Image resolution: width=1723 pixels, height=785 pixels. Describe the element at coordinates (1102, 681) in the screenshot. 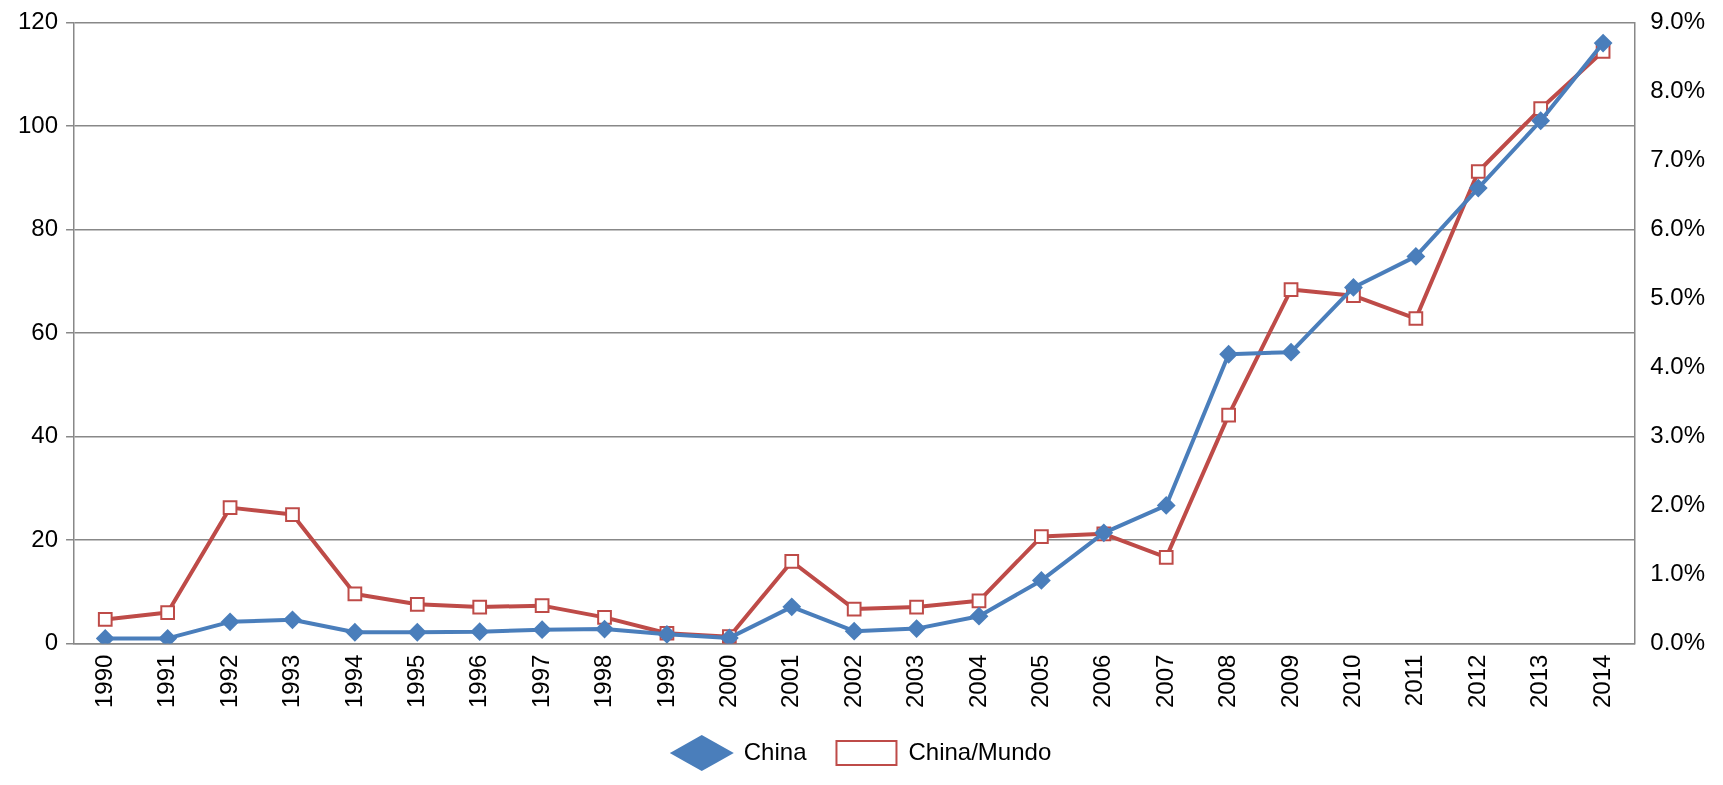

I see `x-tick-label: 2006` at that location.